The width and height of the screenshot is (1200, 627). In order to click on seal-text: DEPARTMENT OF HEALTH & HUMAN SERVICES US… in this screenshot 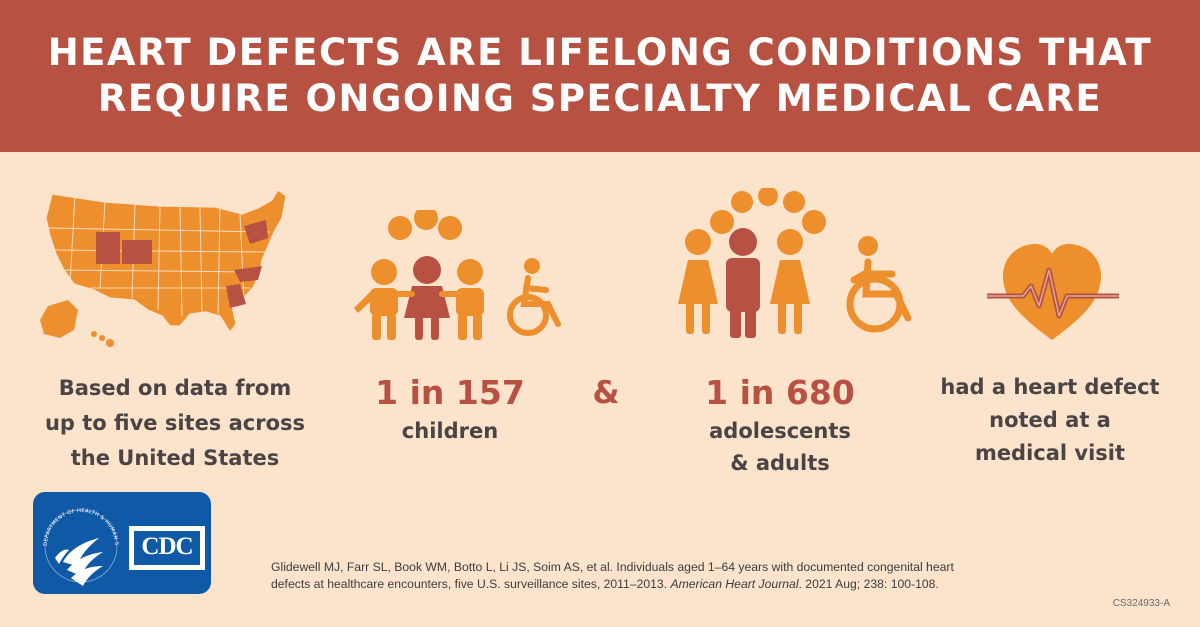, I will do `click(76, 519)`.